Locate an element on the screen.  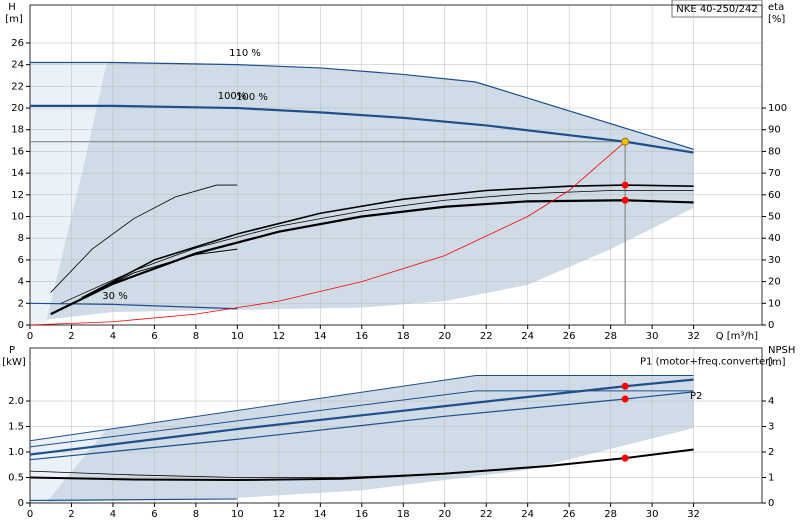
y2-tick-label: 1 is located at coordinates (771, 478).